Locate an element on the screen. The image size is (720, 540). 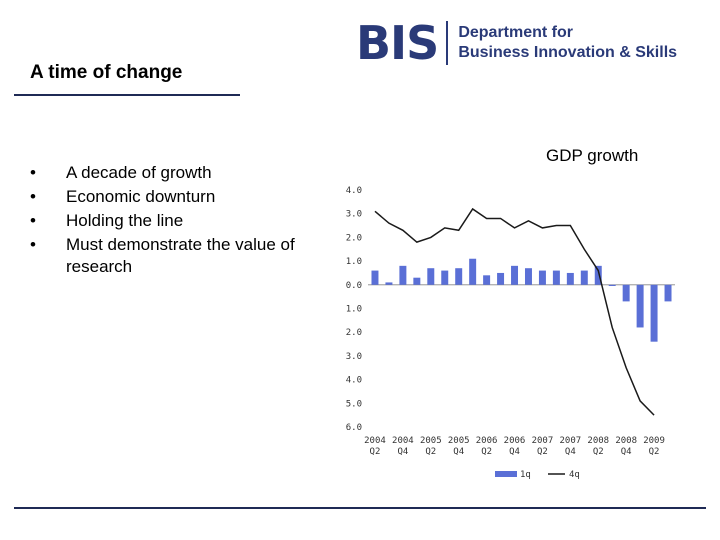
legend-swatch-1q is located at coordinates (506, 474).